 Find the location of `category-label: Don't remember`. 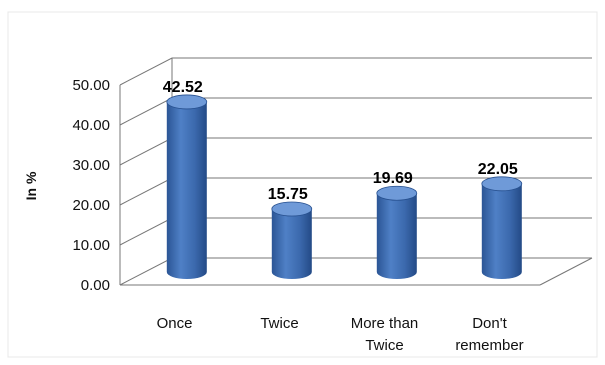

category-label: Don't remember is located at coordinates (489, 334).